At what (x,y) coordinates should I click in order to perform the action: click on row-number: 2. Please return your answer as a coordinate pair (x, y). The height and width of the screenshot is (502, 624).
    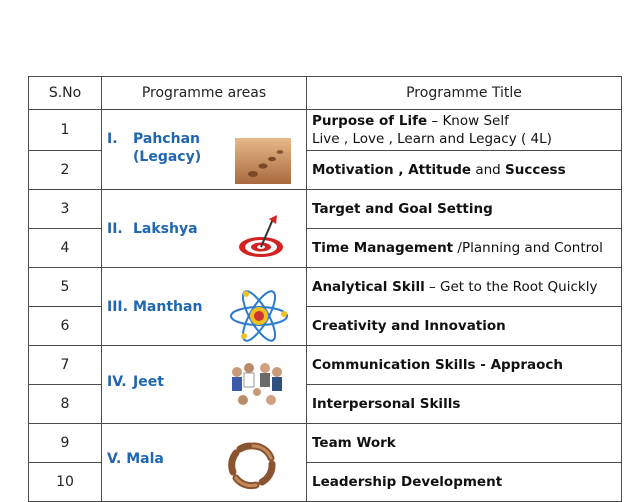
    Looking at the image, I should click on (65, 170).